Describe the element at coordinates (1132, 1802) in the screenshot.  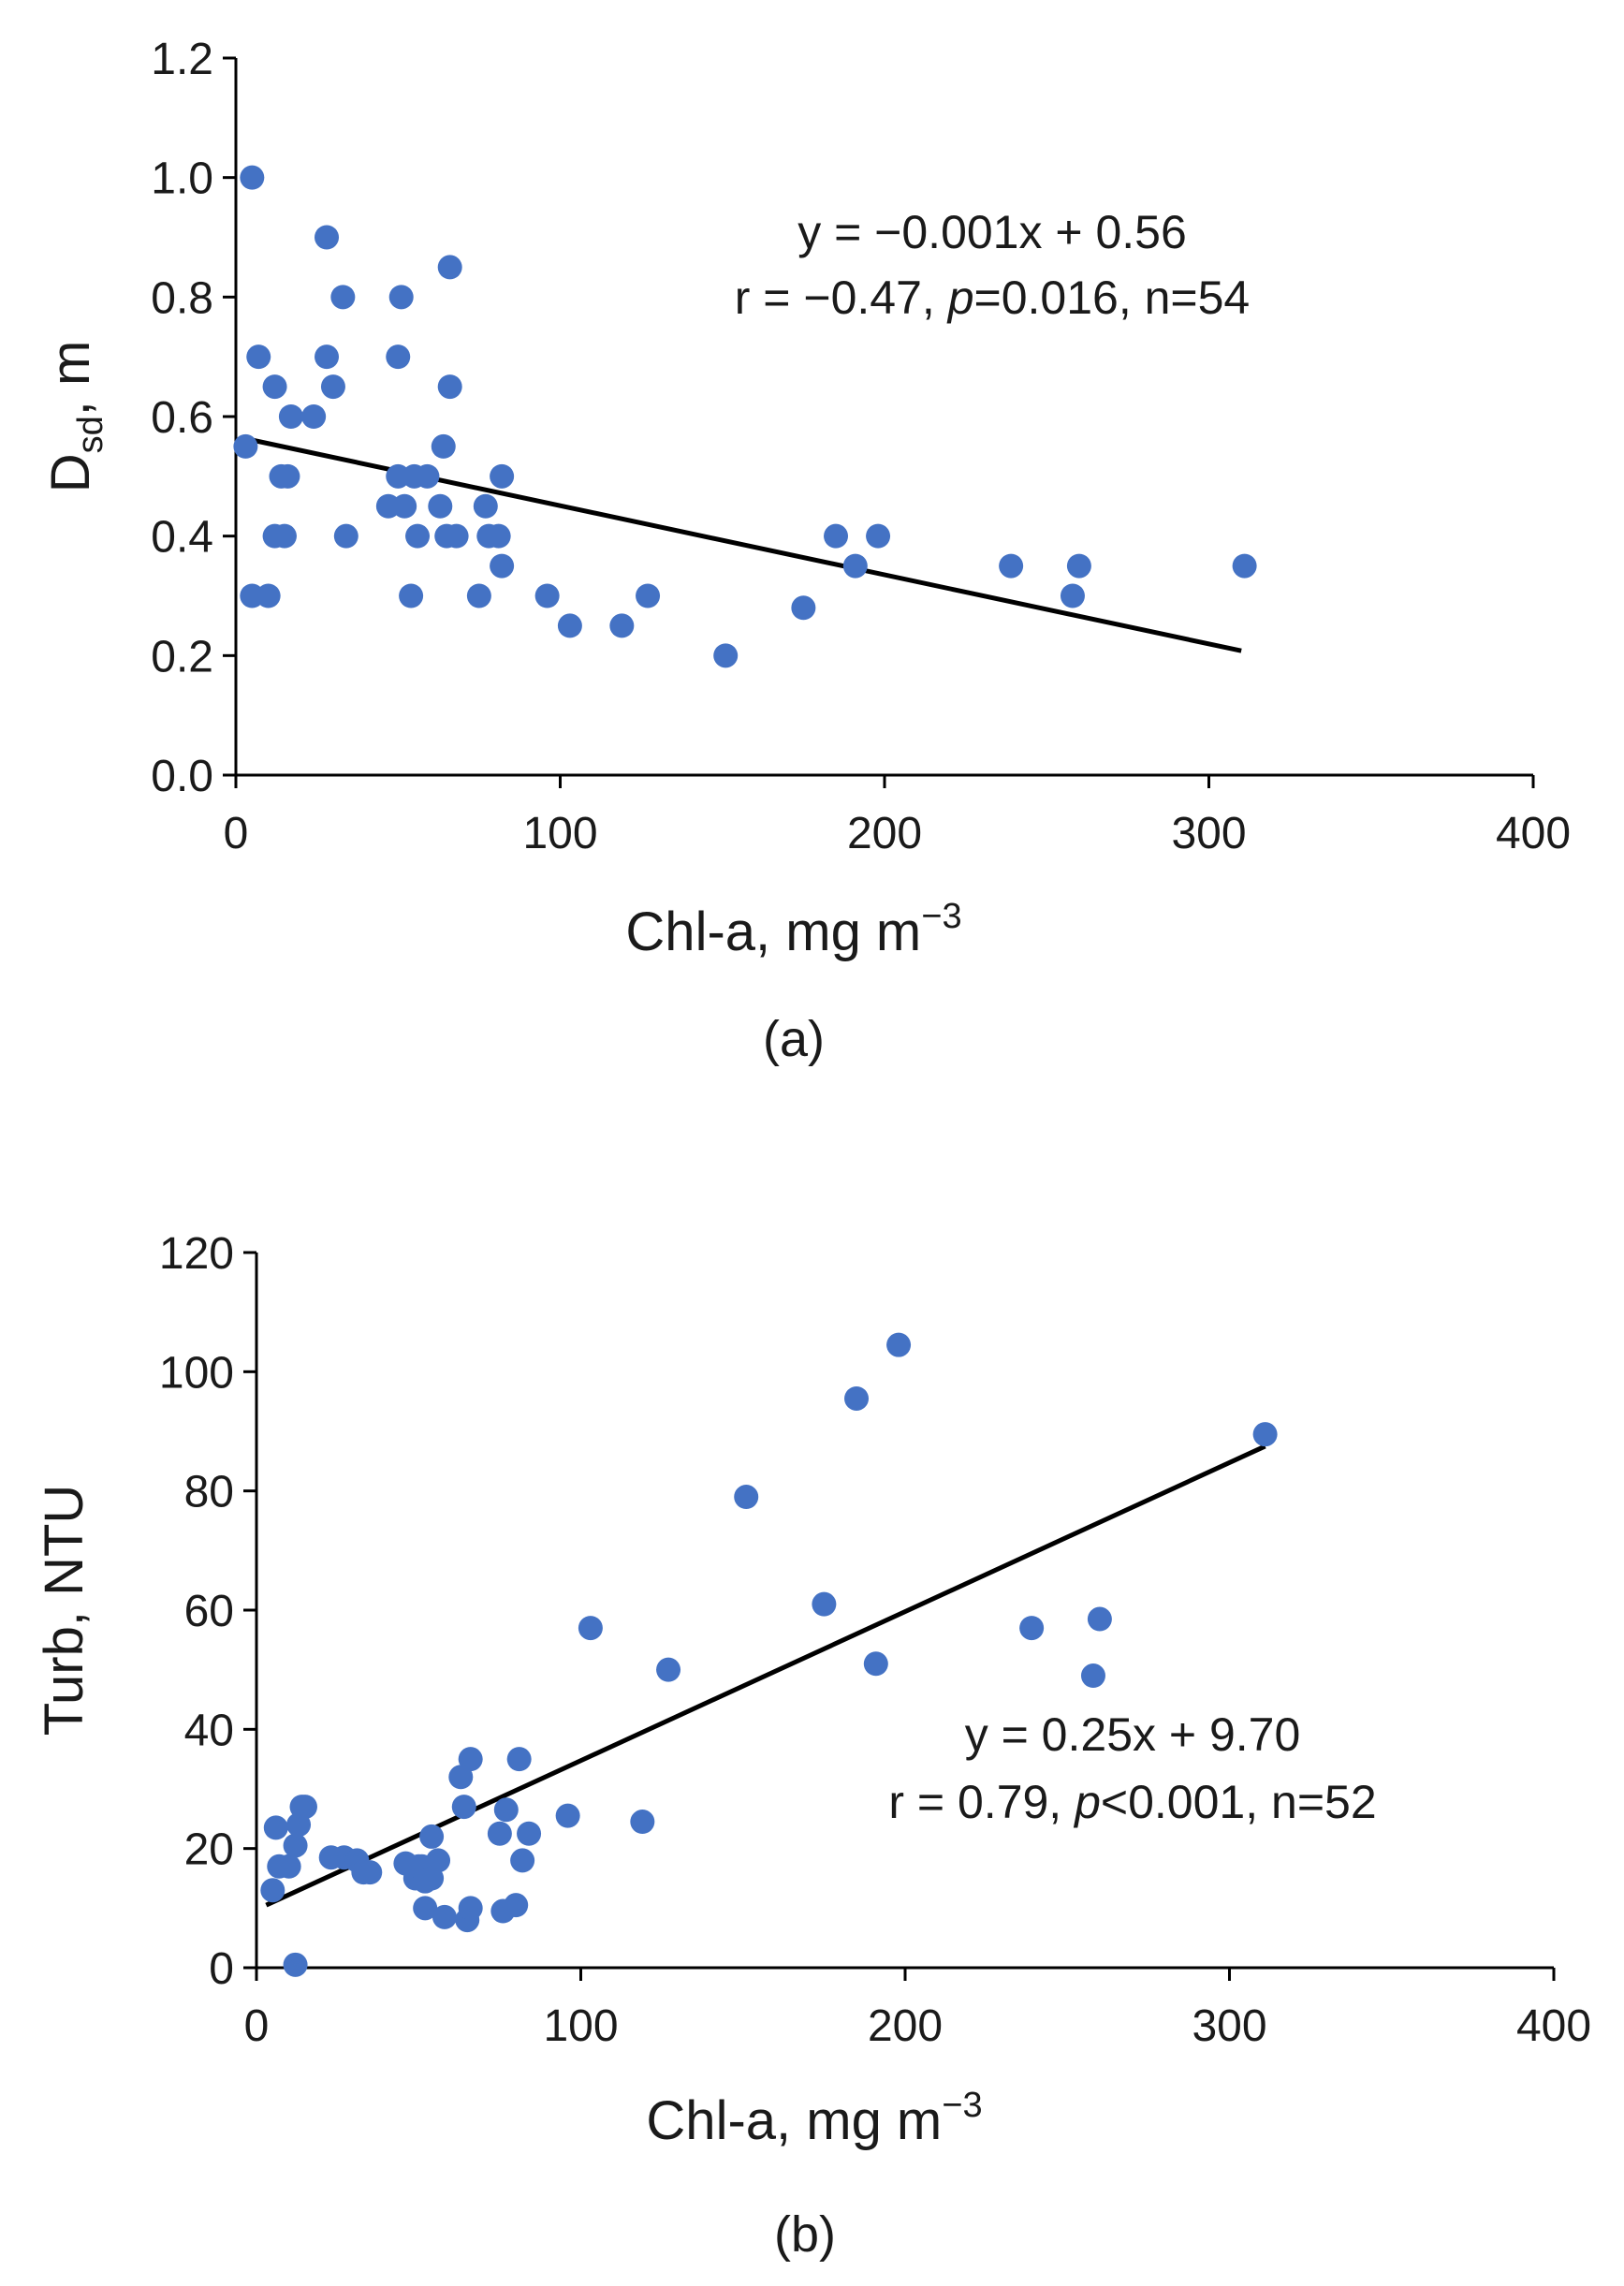
I see `regression-stats: r = 0.79, p<0.001, n=52` at that location.